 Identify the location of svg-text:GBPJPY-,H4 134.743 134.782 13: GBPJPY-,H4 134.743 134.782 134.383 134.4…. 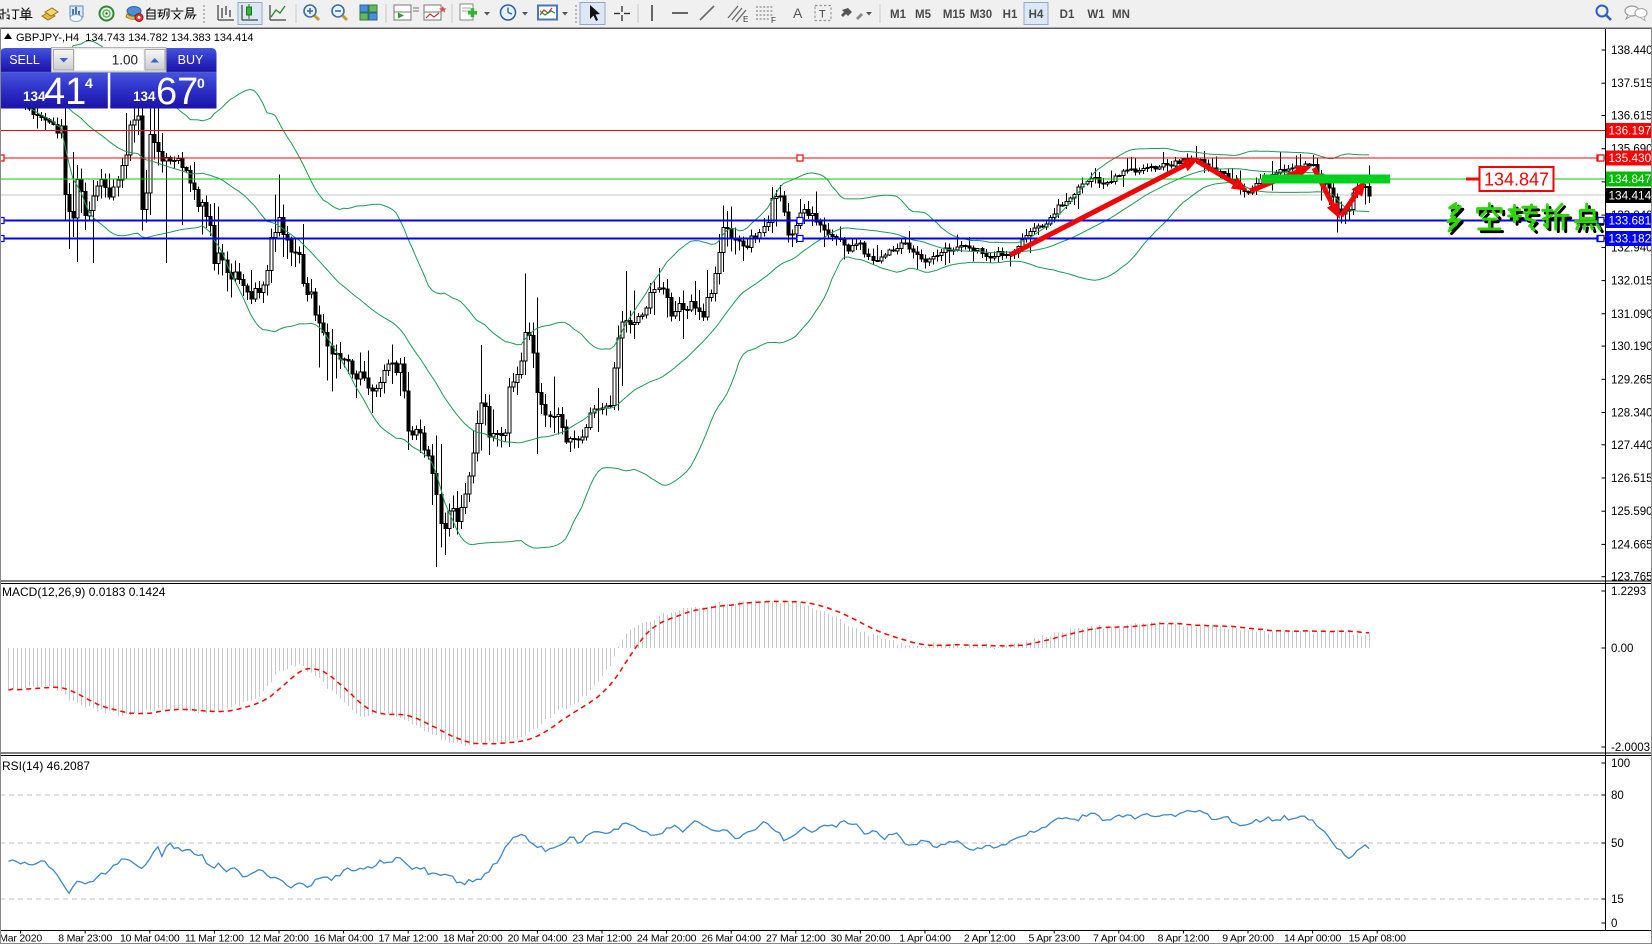
(135, 38).